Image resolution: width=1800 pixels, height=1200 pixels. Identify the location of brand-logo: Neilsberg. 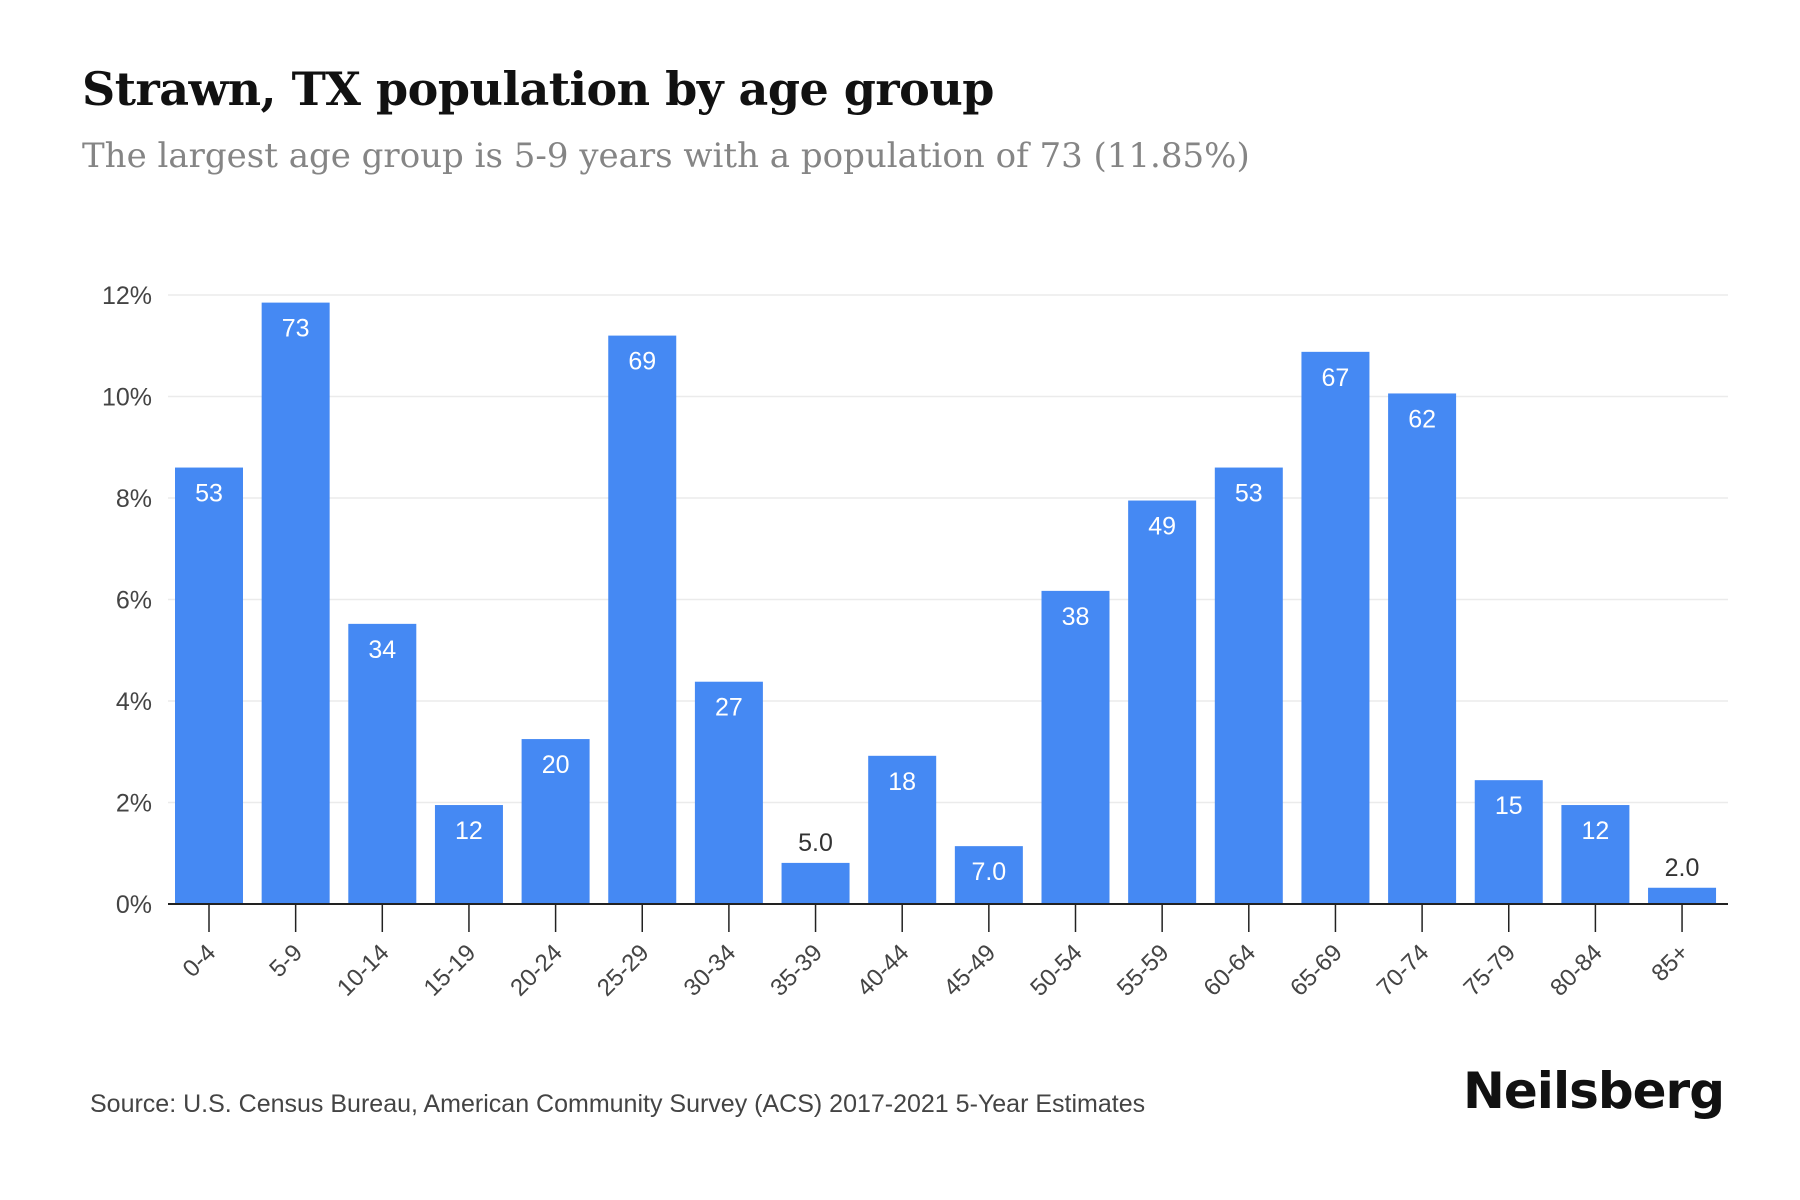
(1594, 1091).